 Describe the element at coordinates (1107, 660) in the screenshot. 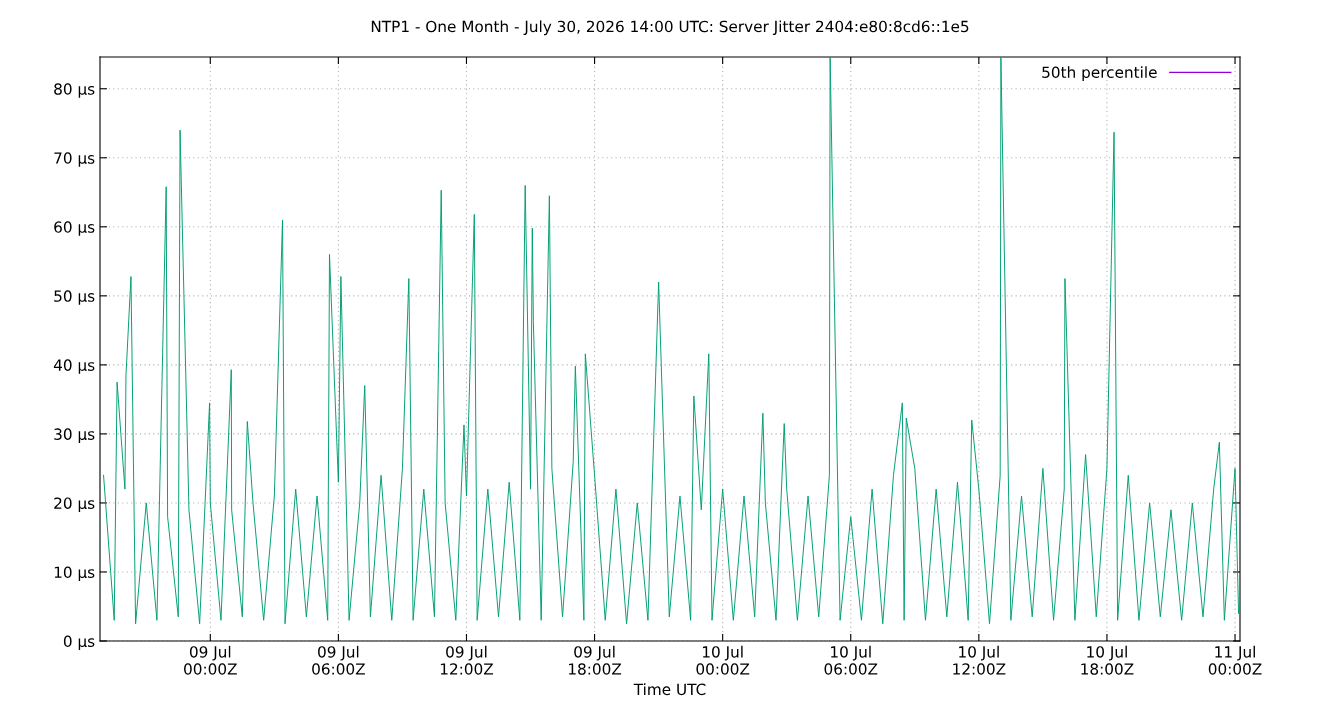

I see `x-tick-label: 10 Jul 18:00Z` at that location.